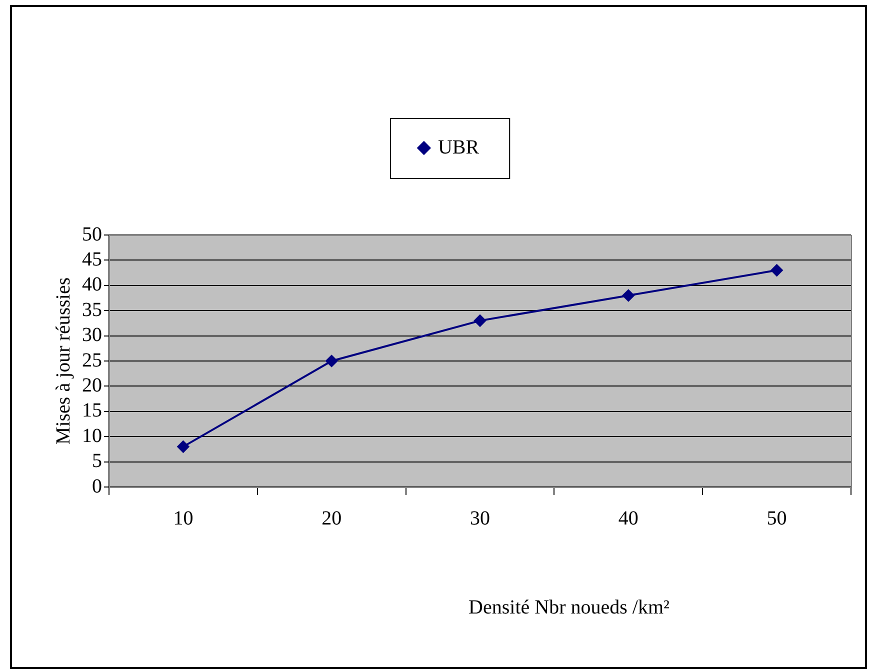 The height and width of the screenshot is (671, 869). Describe the element at coordinates (183, 518) in the screenshot. I see `x-tick-label: 10` at that location.